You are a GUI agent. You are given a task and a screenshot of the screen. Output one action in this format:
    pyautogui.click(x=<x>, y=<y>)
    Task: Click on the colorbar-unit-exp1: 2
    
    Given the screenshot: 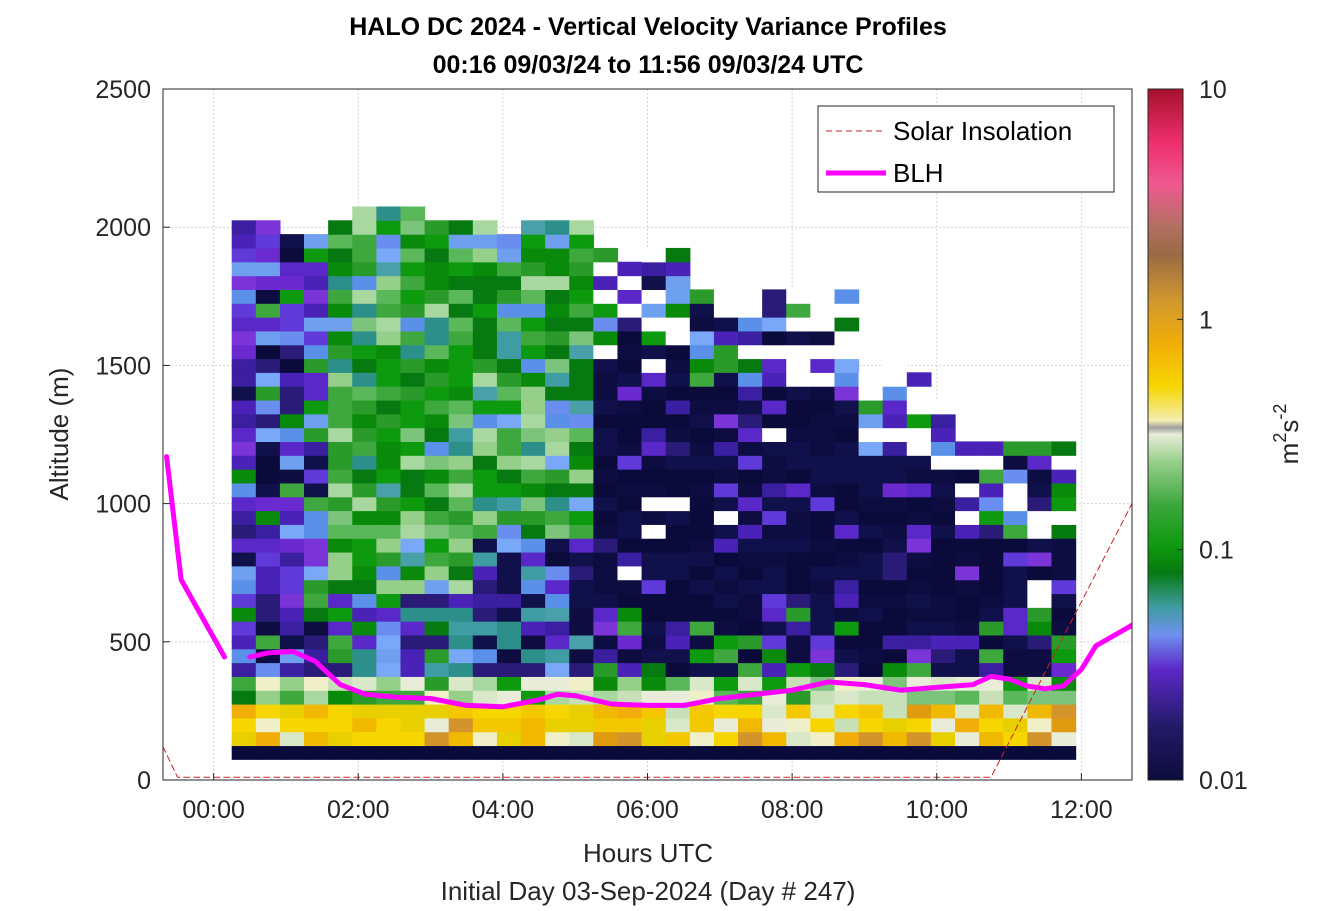 What is the action you would take?
    pyautogui.click(x=1280, y=438)
    